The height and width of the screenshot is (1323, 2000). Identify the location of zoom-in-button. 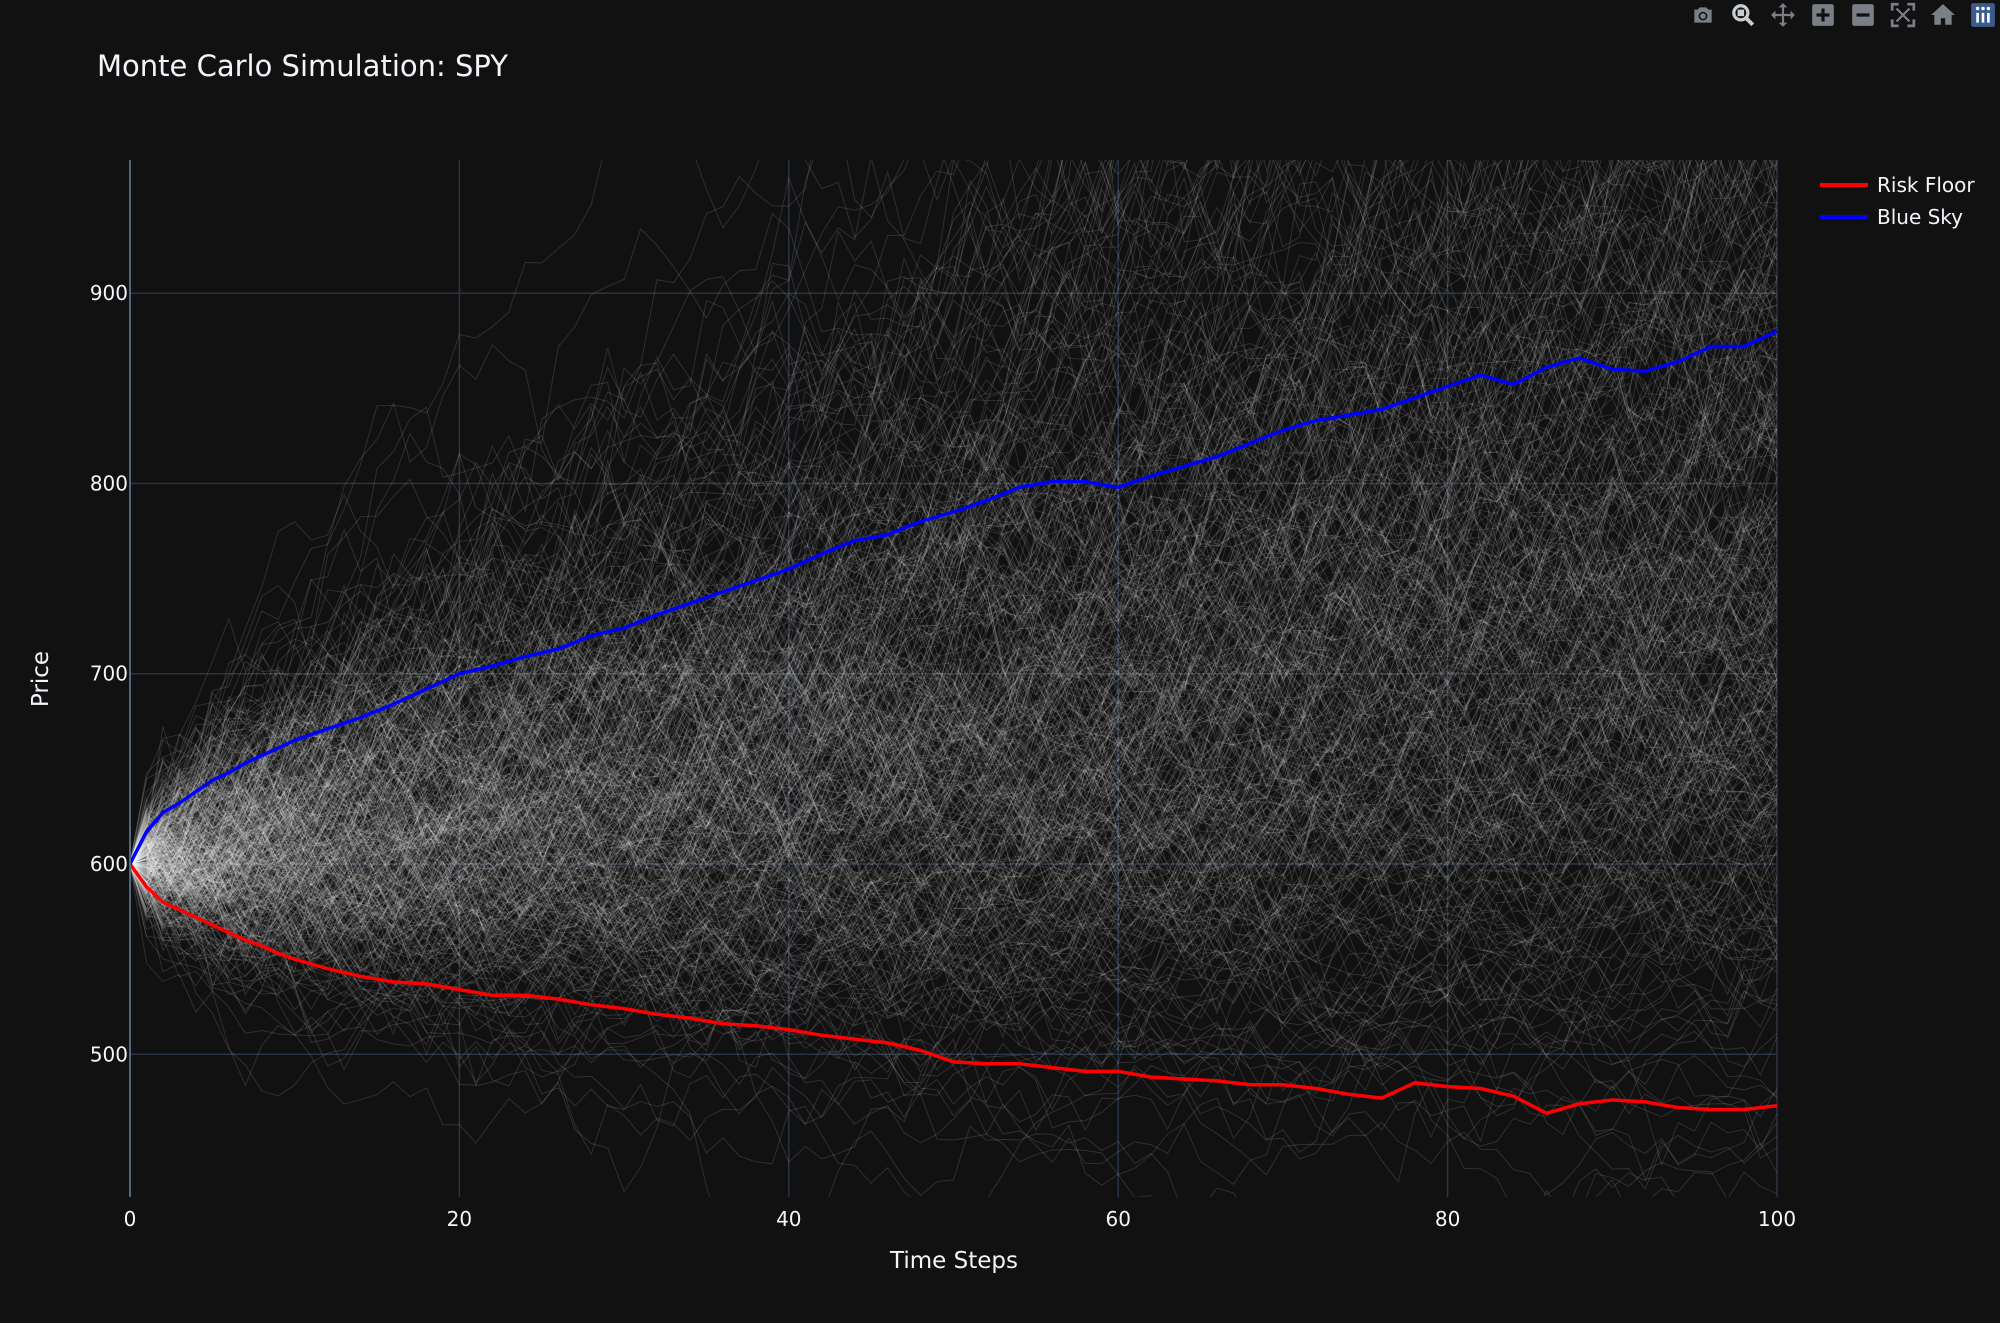
(1823, 15).